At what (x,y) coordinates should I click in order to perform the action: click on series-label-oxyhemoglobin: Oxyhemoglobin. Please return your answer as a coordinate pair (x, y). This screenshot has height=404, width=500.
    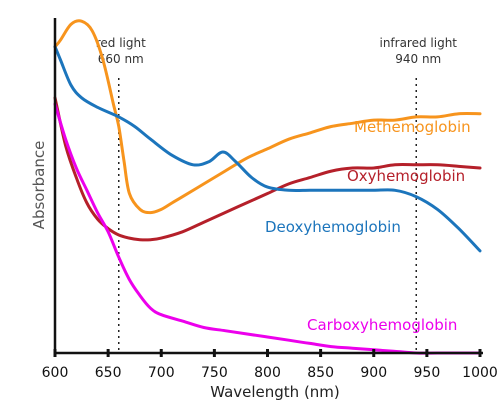
    Looking at the image, I should click on (406, 176).